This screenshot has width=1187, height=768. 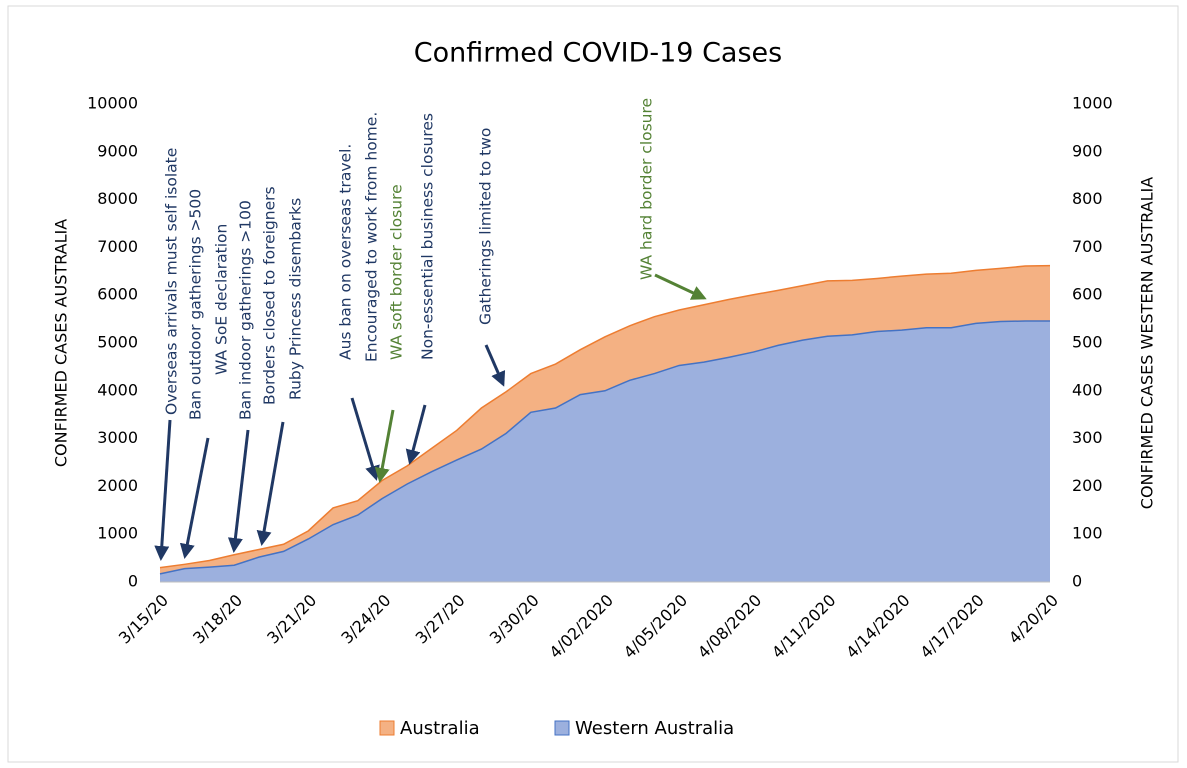 What do you see at coordinates (1087, 246) in the screenshot?
I see `y2-tick-label: 700` at bounding box center [1087, 246].